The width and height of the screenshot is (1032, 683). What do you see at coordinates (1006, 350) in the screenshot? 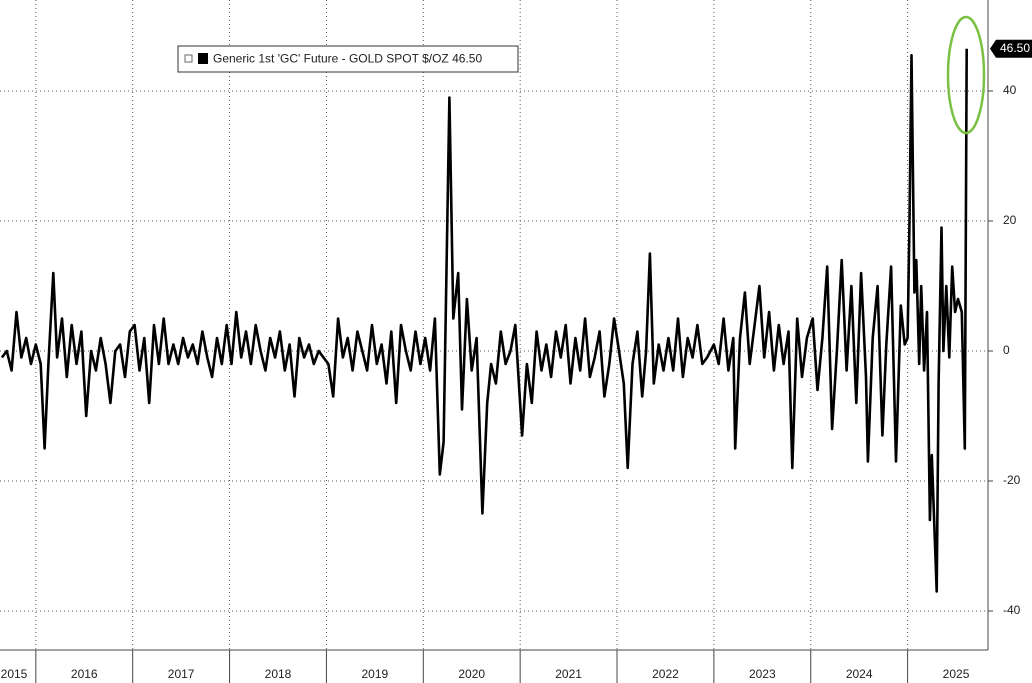
I see `y-tick-label: 0` at bounding box center [1006, 350].